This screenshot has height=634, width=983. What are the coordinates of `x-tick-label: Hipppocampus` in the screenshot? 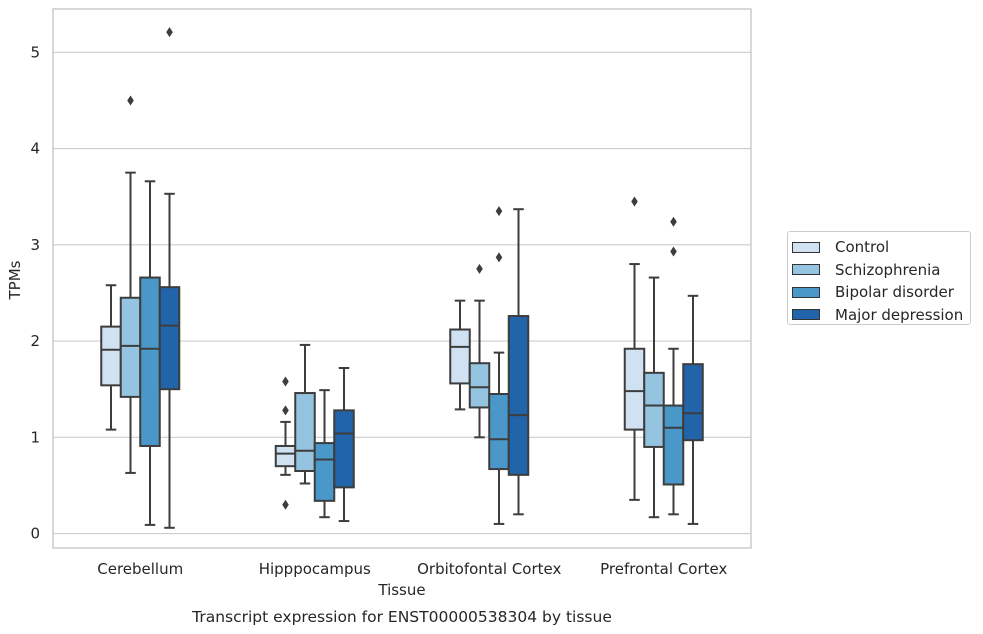 It's located at (315, 569).